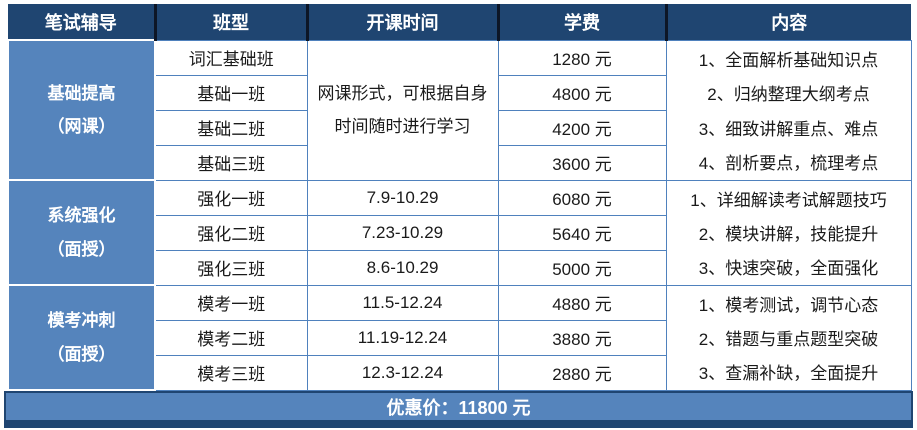 The height and width of the screenshot is (430, 917). Describe the element at coordinates (788, 164) in the screenshot. I see `content-line: 4、剖析要点，梳理考点` at that location.